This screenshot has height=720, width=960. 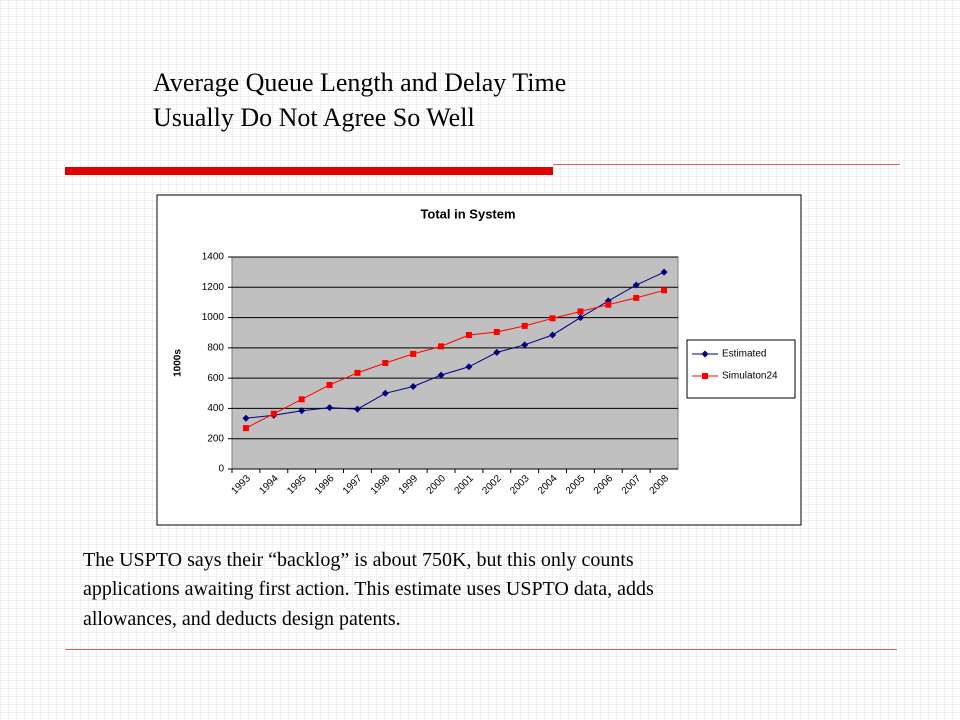 I want to click on y-tick-label: 1000, so click(x=213, y=317).